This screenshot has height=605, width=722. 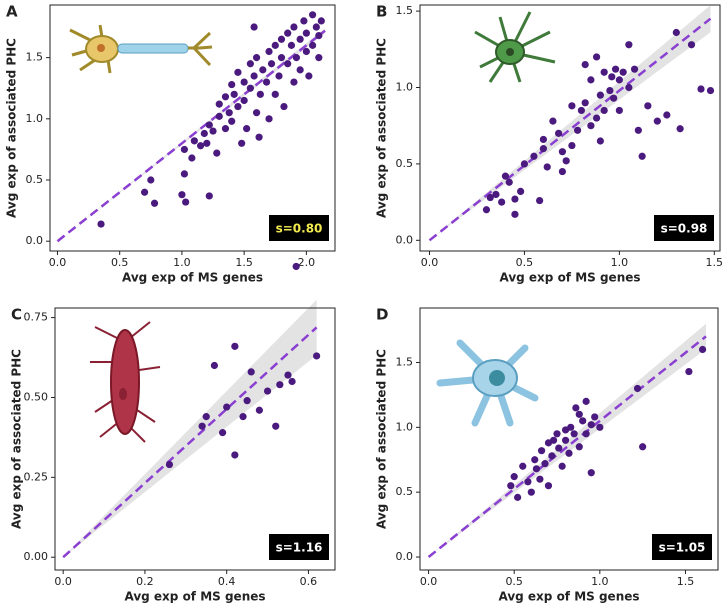 I want to click on y-tick-label: 1.0, so click(x=405, y=87).